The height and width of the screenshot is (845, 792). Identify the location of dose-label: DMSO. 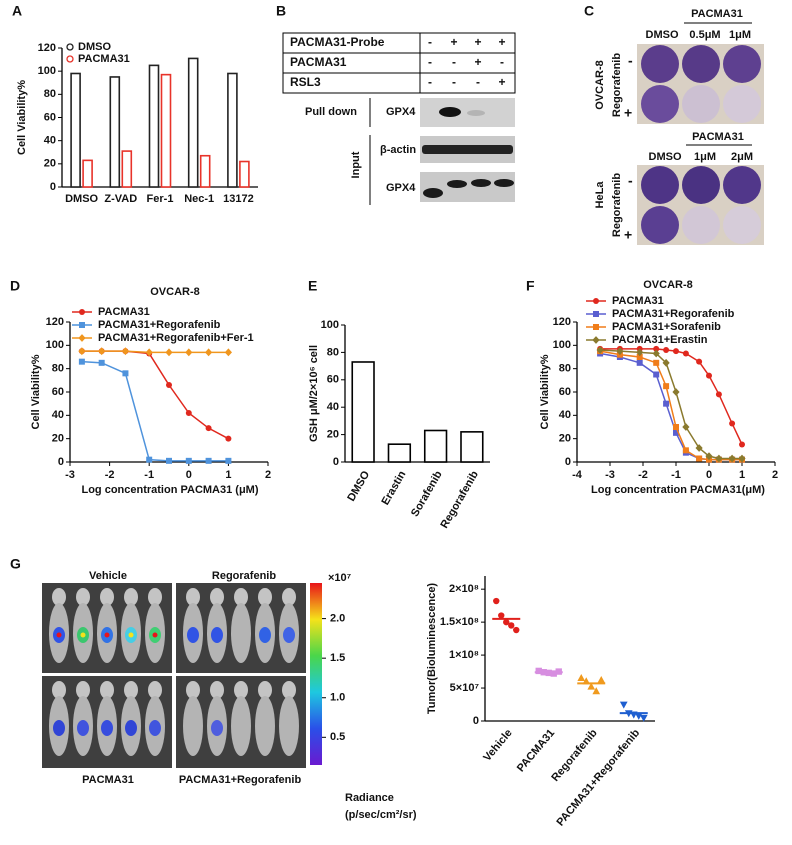
(665, 157).